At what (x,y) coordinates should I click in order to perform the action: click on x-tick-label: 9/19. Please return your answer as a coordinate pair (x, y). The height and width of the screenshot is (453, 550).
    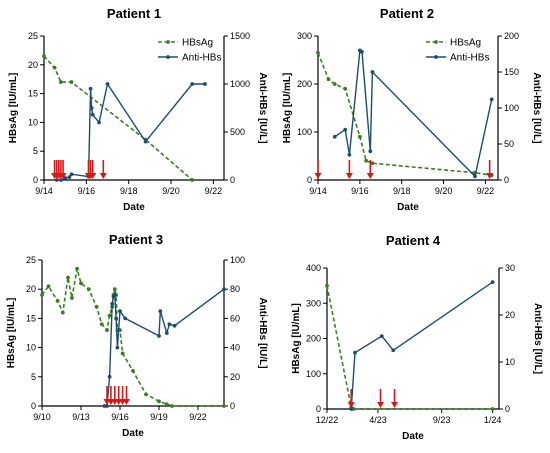
    Looking at the image, I should click on (159, 417).